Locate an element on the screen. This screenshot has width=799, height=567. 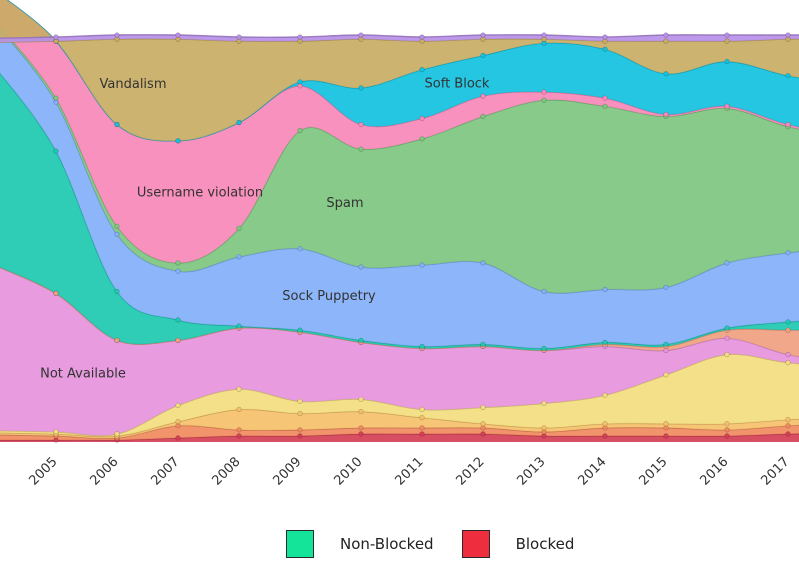
legend-item-non-blocked: Non-Blocked is located at coordinates (360, 544).